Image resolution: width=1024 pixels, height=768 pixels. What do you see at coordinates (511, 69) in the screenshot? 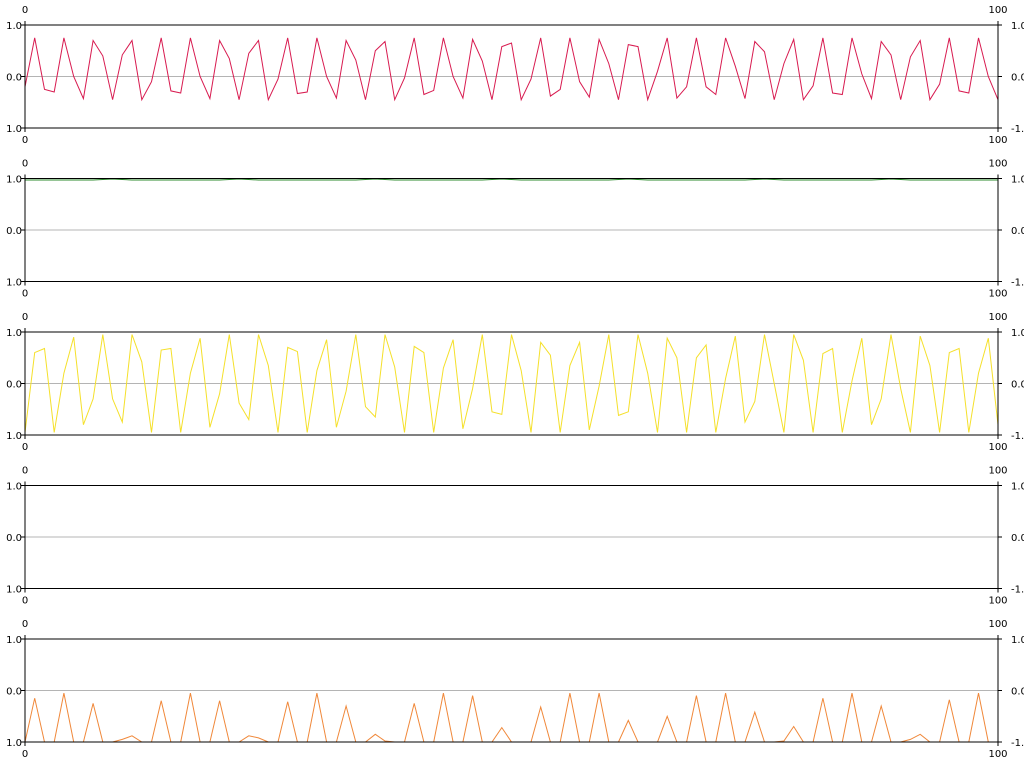
I see `panel-1-series-line` at bounding box center [511, 69].